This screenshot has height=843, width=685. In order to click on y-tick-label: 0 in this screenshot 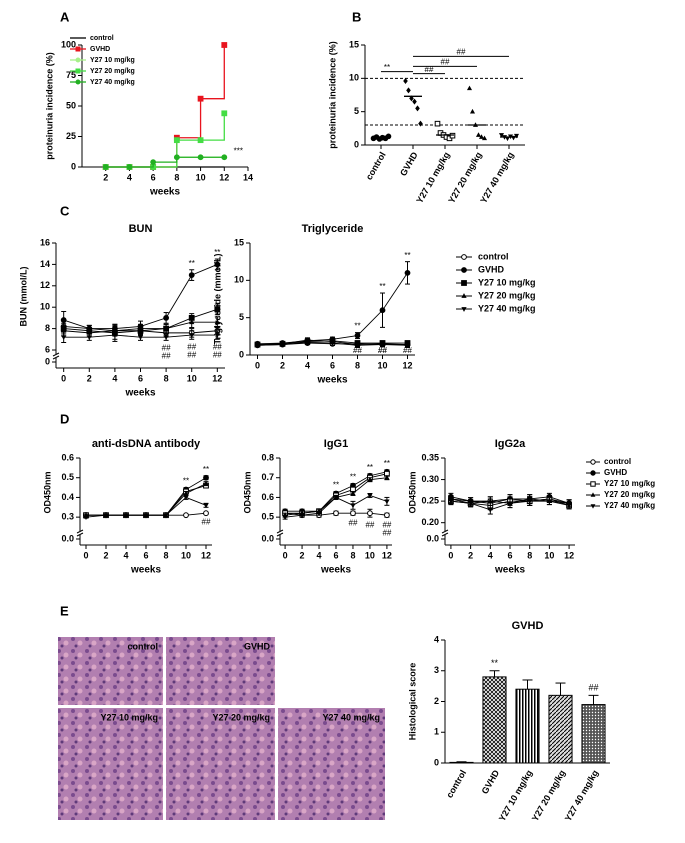, I will do `click(436, 762)`.